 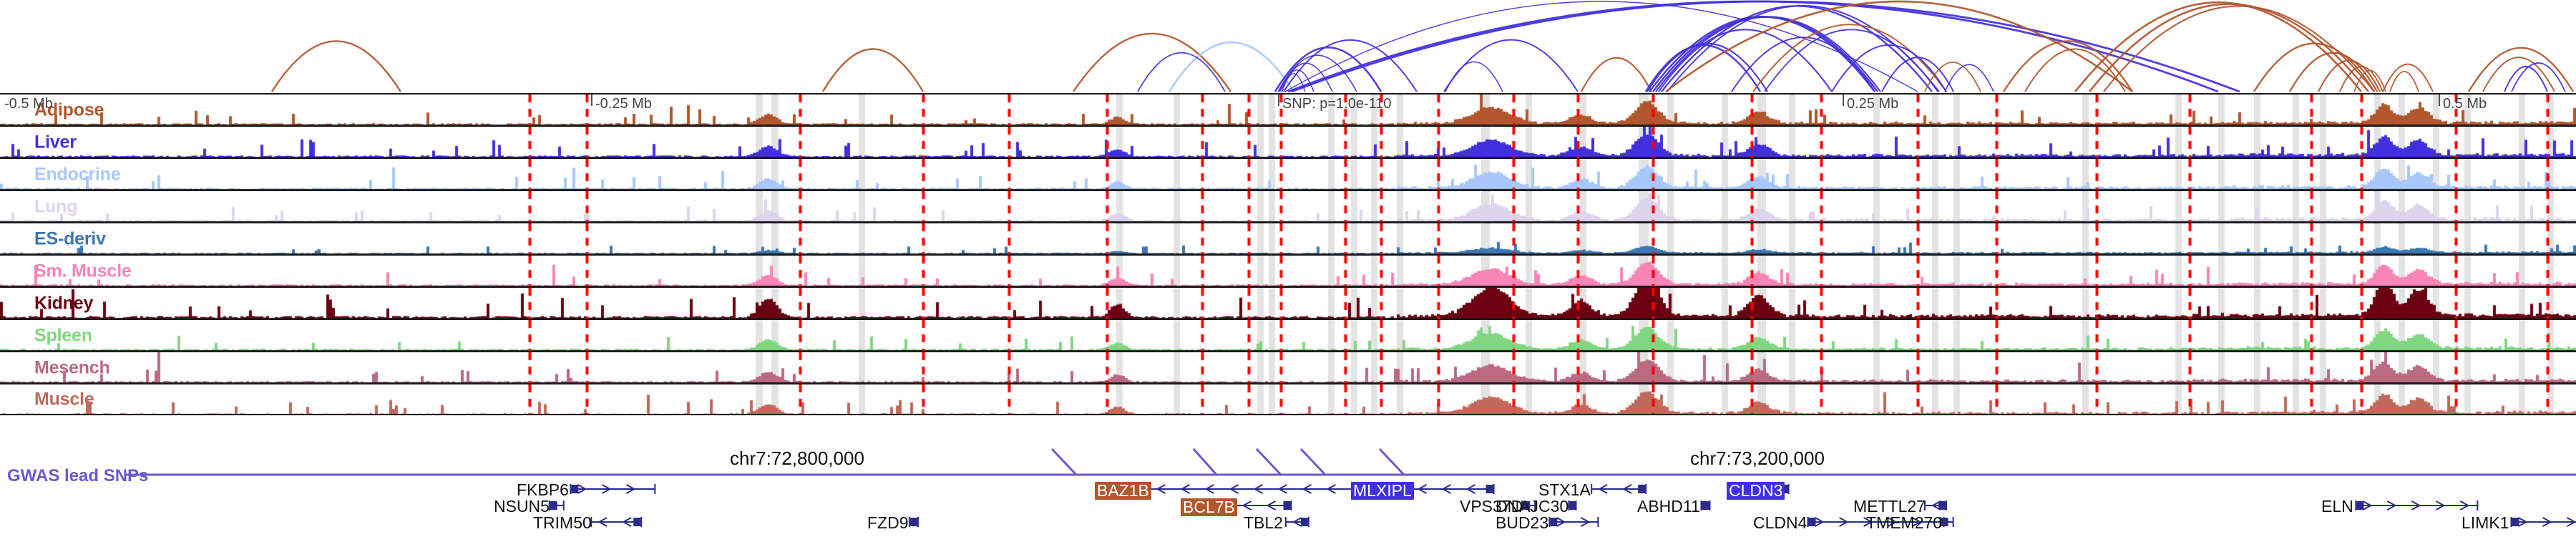 I want to click on gene-label-mettl27: METTL27, so click(x=1889, y=506).